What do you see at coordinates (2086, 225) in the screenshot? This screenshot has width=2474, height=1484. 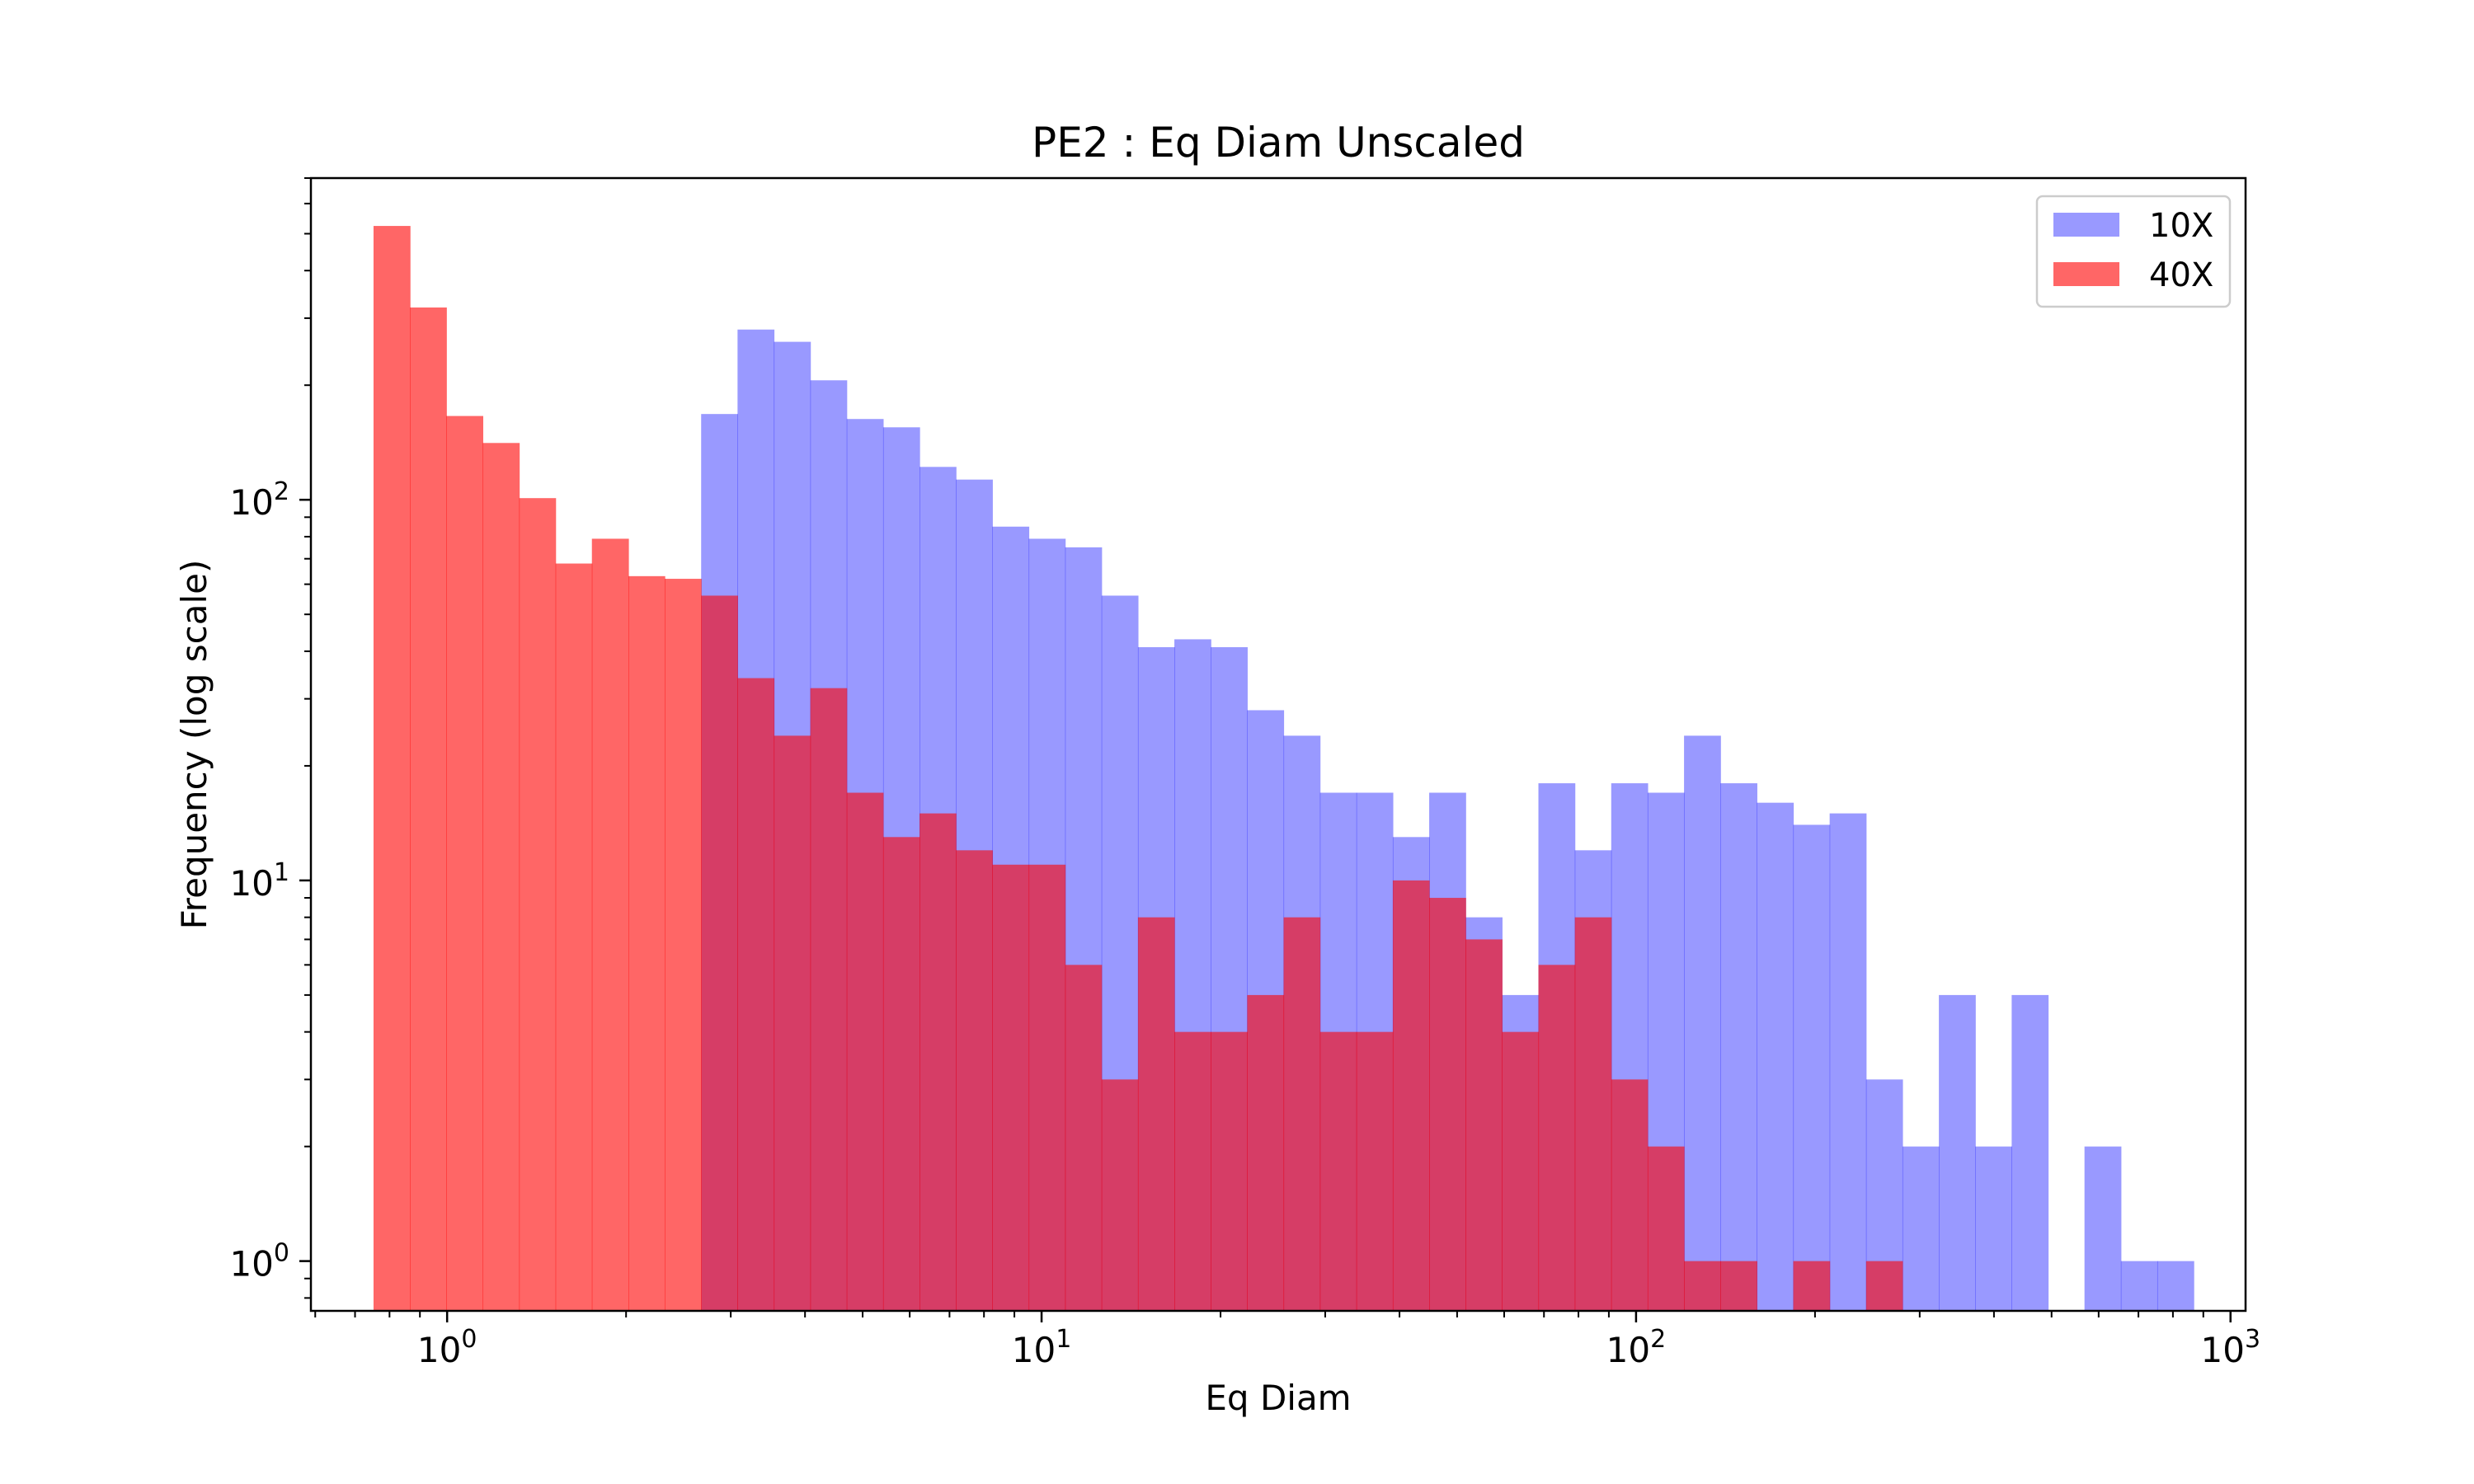 I see `legend-swatch-10x` at bounding box center [2086, 225].